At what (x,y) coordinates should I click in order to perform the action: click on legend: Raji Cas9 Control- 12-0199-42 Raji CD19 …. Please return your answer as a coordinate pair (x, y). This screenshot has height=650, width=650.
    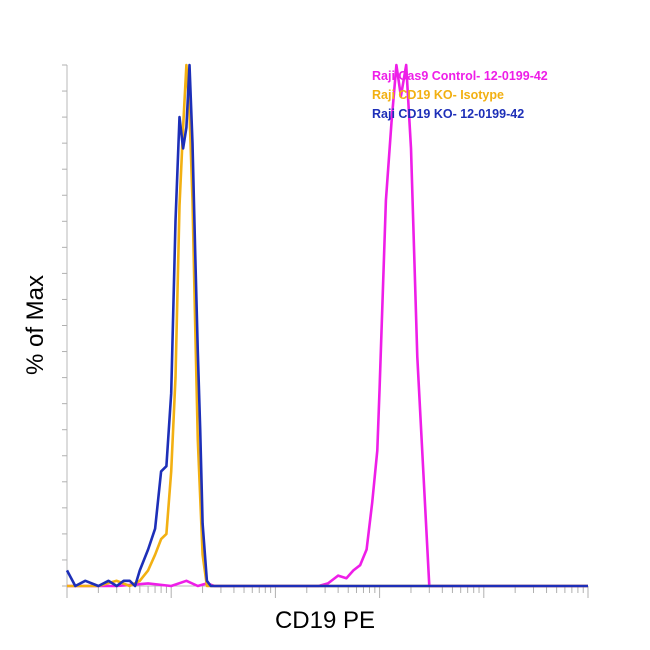
    Looking at the image, I should click on (460, 95).